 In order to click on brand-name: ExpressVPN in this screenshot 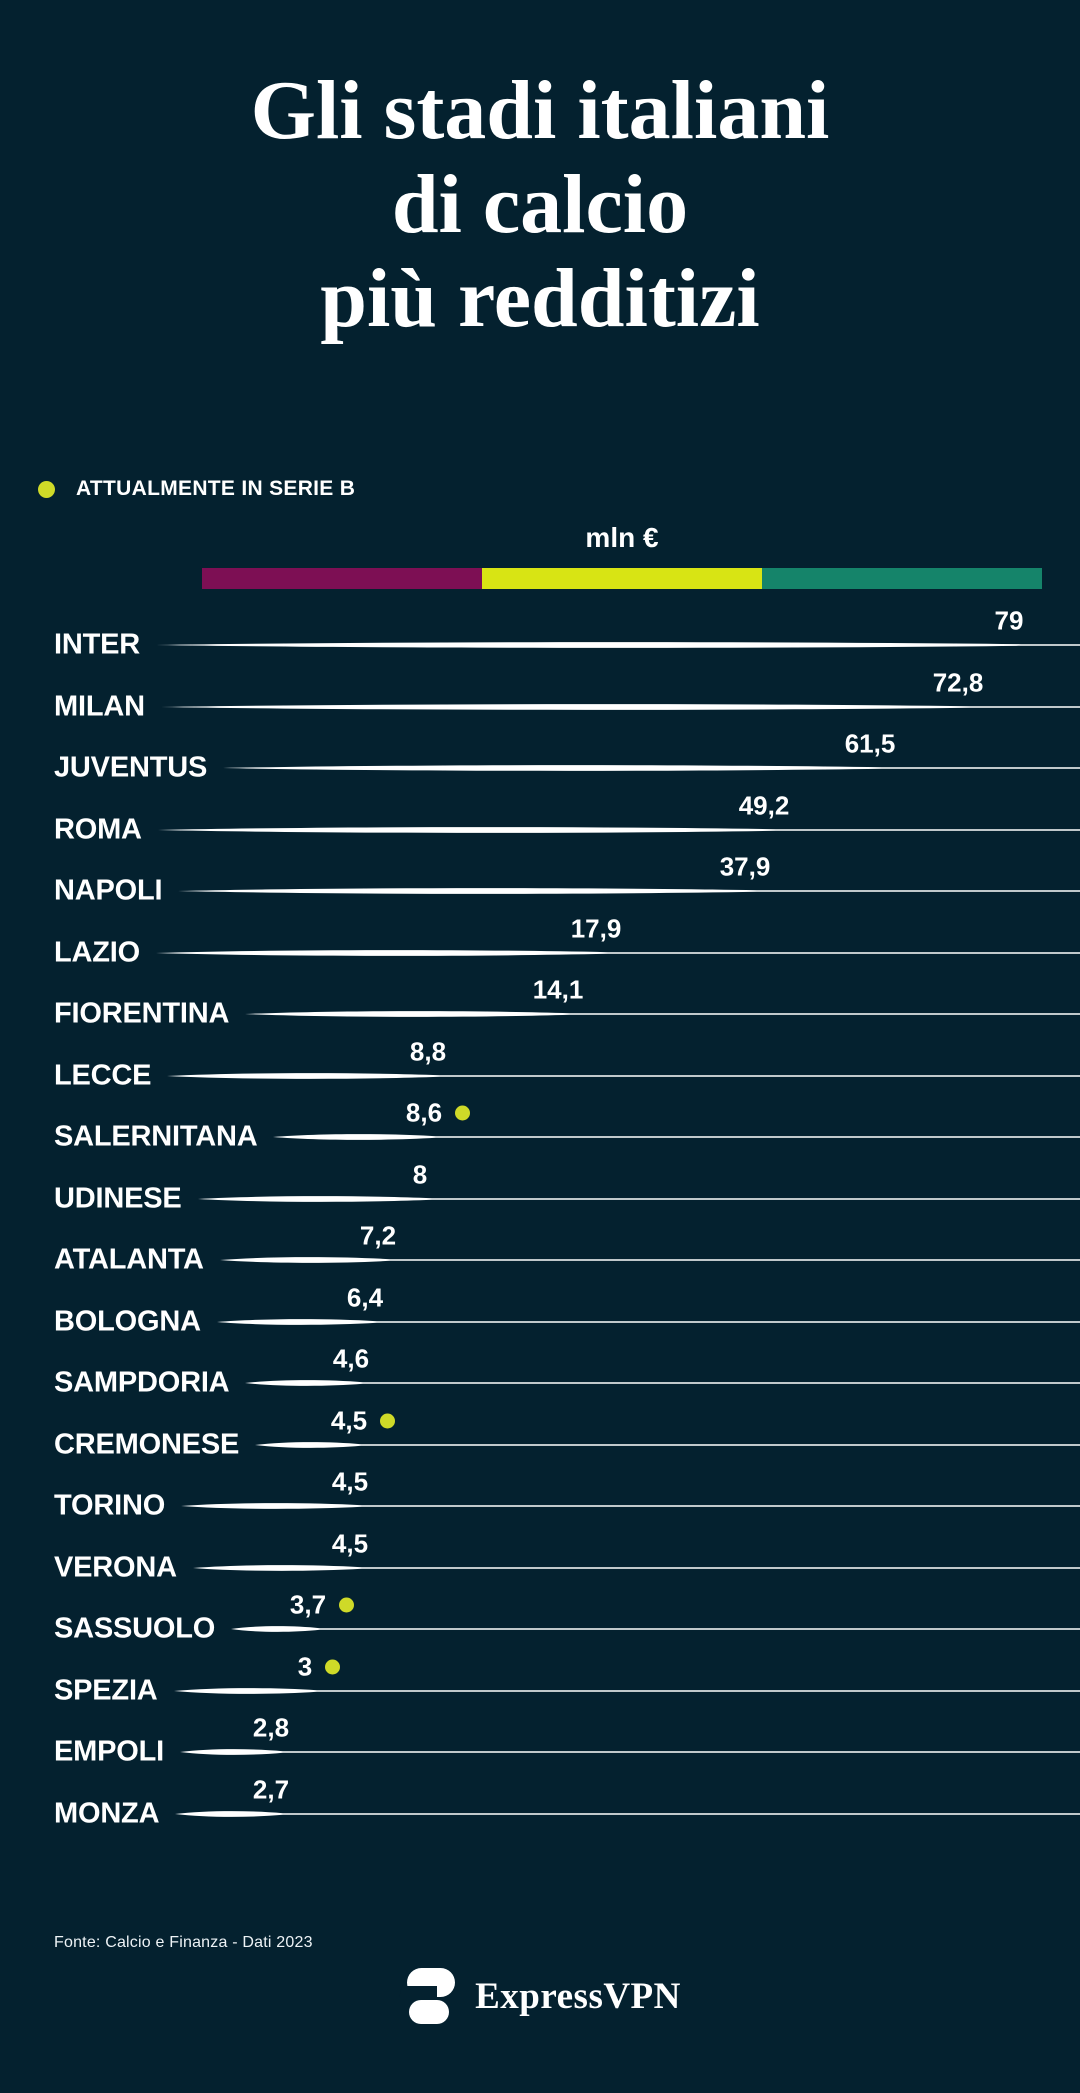, I will do `click(578, 1996)`.